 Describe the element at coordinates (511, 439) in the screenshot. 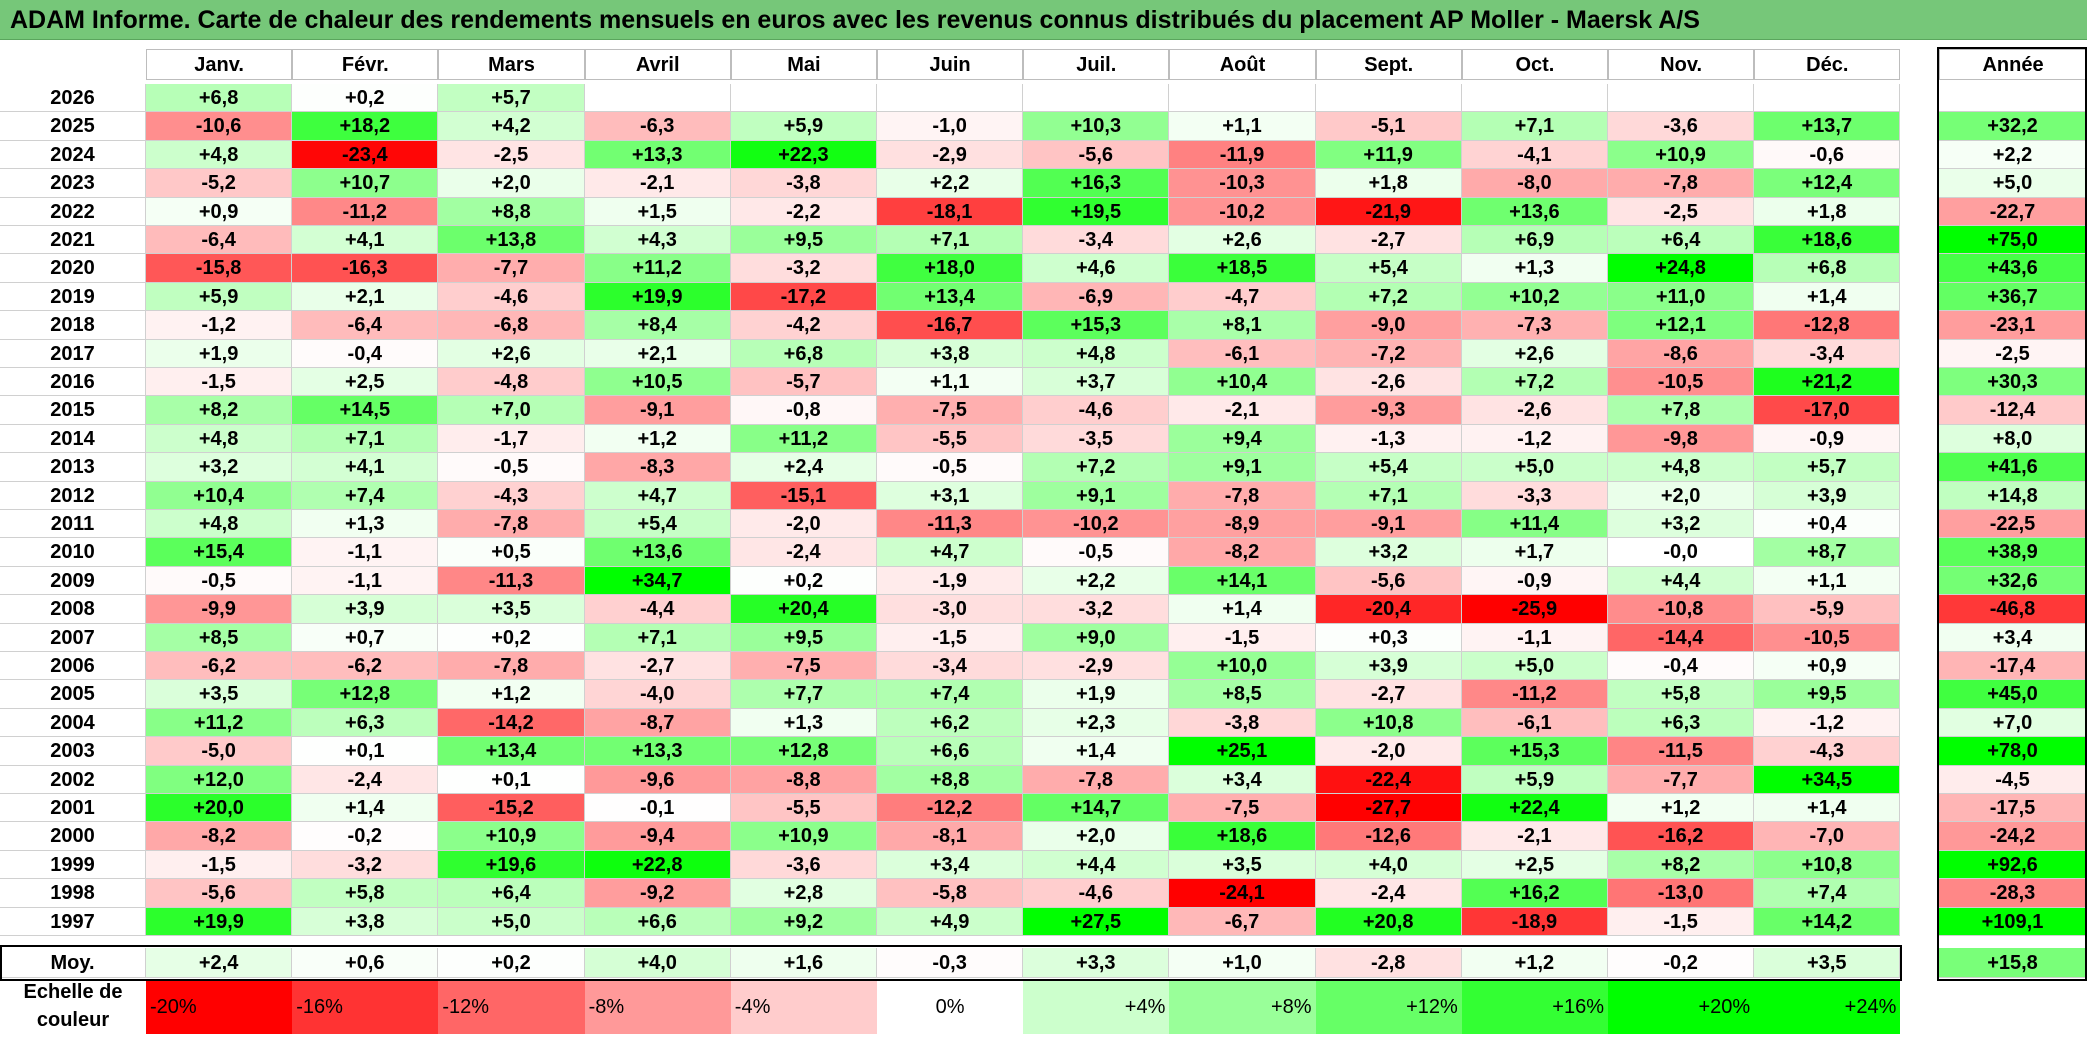

I see `heatmap-cell: -1,7` at that location.